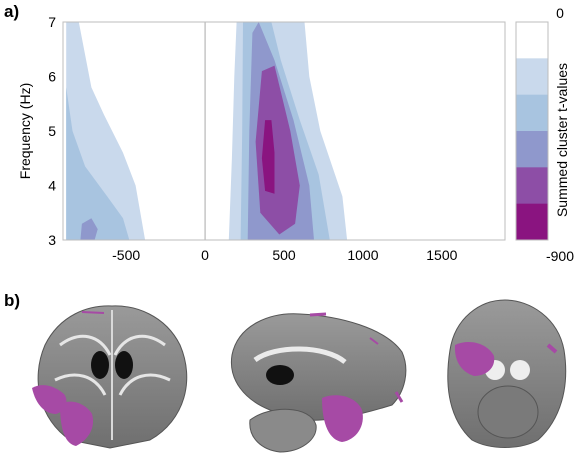 This screenshot has height=461, width=588. Describe the element at coordinates (560, 13) in the screenshot. I see `colorbar-max-label: 0` at that location.